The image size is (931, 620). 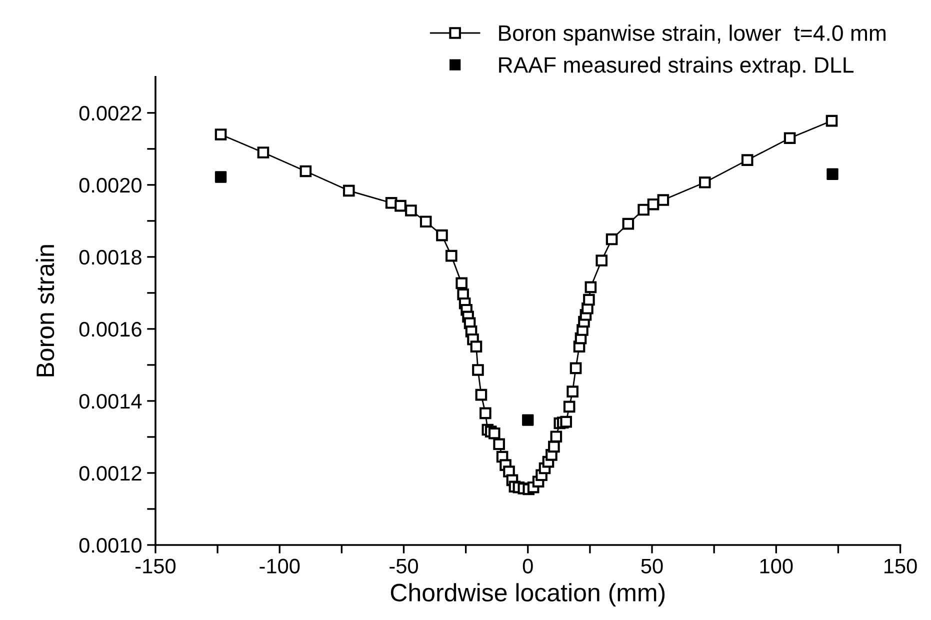 What do you see at coordinates (110, 113) in the screenshot?
I see `y-tick-label: 0.0022` at bounding box center [110, 113].